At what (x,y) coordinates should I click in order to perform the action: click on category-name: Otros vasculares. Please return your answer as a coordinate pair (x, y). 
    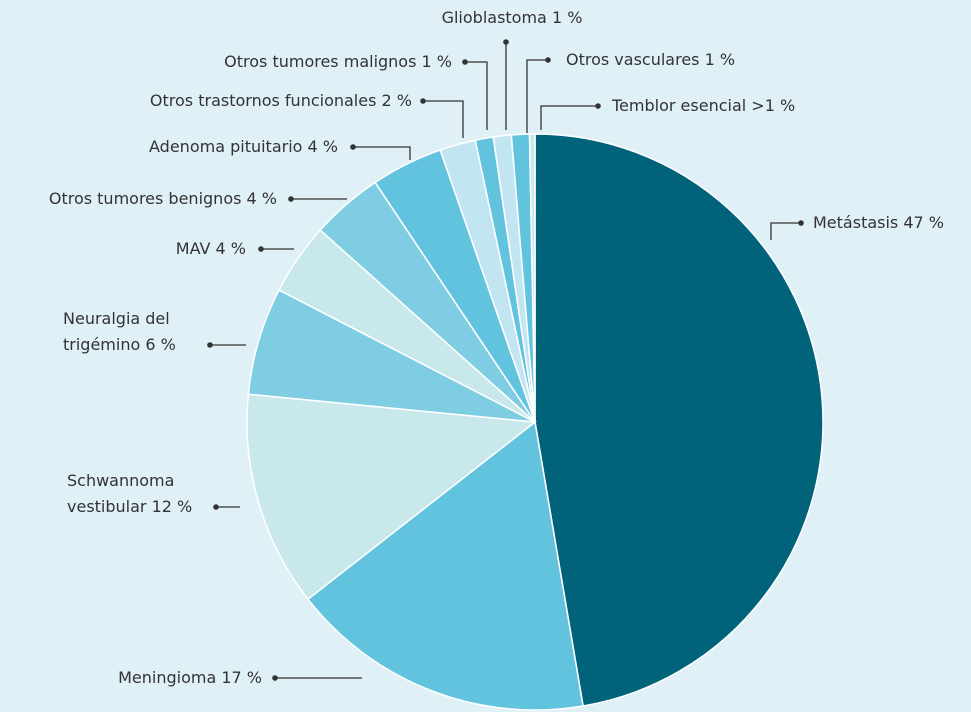
    Looking at the image, I should click on (633, 59).